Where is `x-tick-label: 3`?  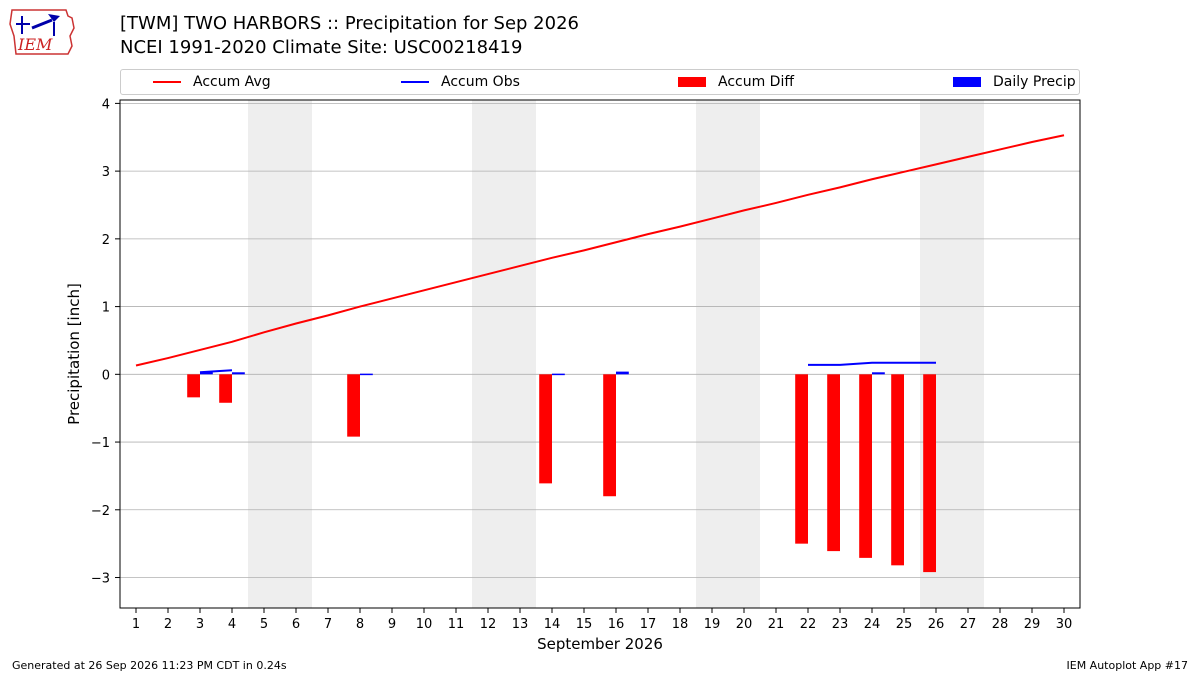
x-tick-label: 3 is located at coordinates (200, 624).